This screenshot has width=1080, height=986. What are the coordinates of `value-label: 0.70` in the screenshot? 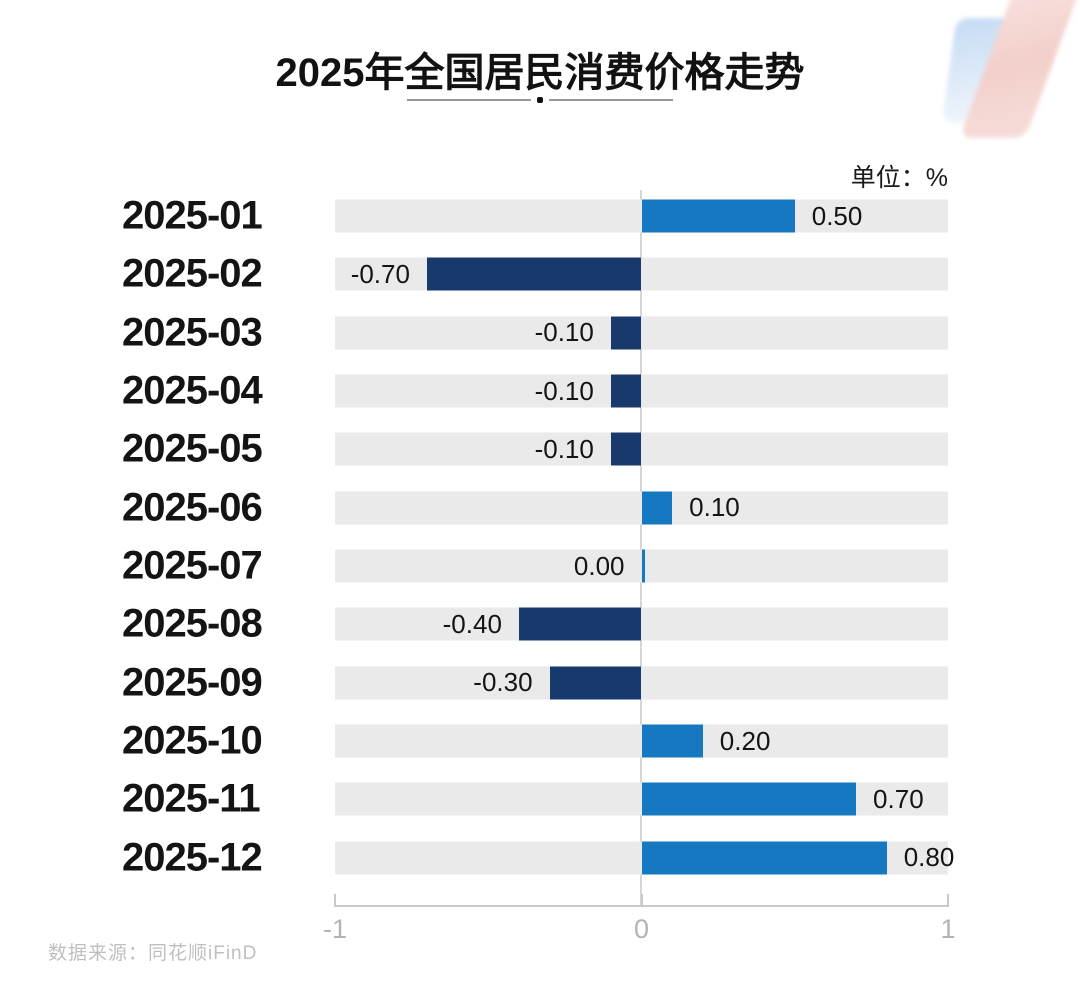 It's located at (898, 798).